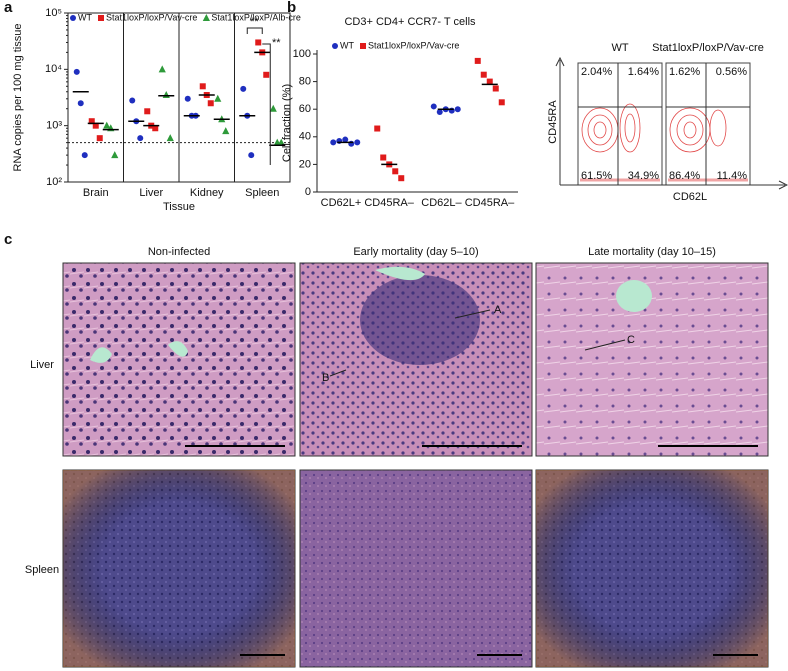 This screenshot has height=671, width=788. I want to click on legend-label: Stat1loxP/loxP/Alb-cre, so click(256, 17).